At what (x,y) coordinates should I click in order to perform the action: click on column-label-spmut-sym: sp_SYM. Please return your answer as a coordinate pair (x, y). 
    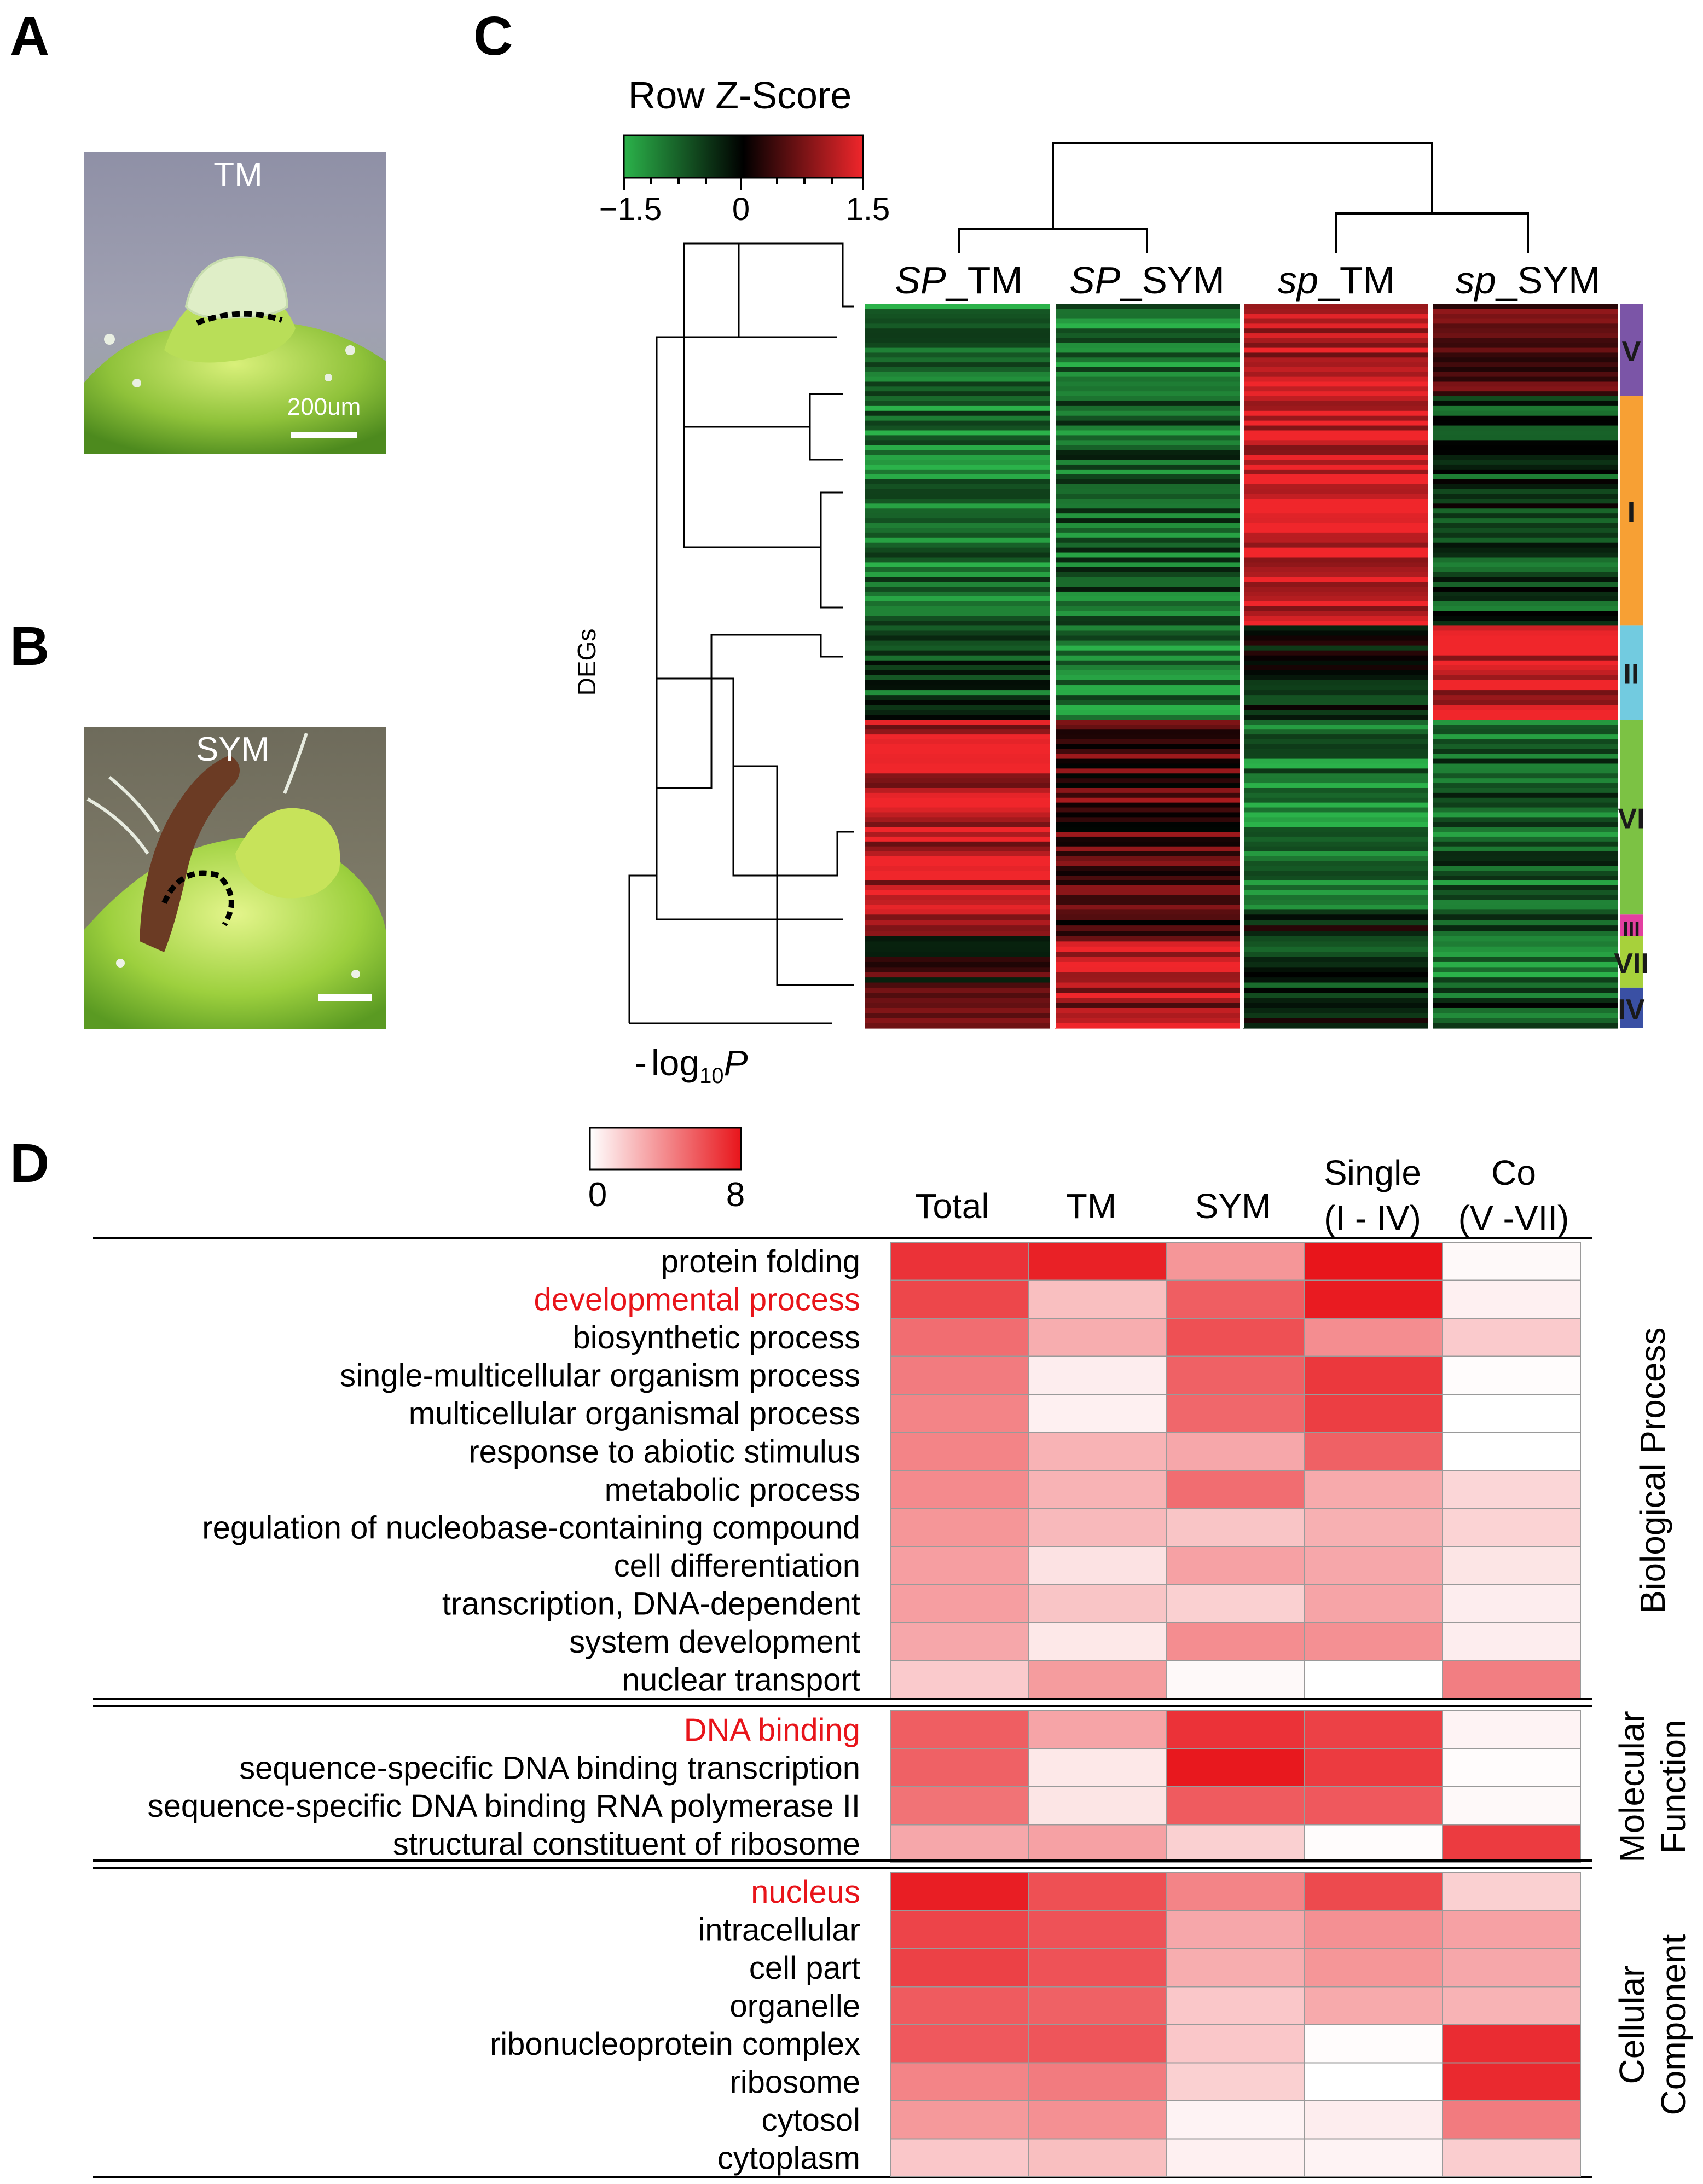
    Looking at the image, I should click on (1529, 280).